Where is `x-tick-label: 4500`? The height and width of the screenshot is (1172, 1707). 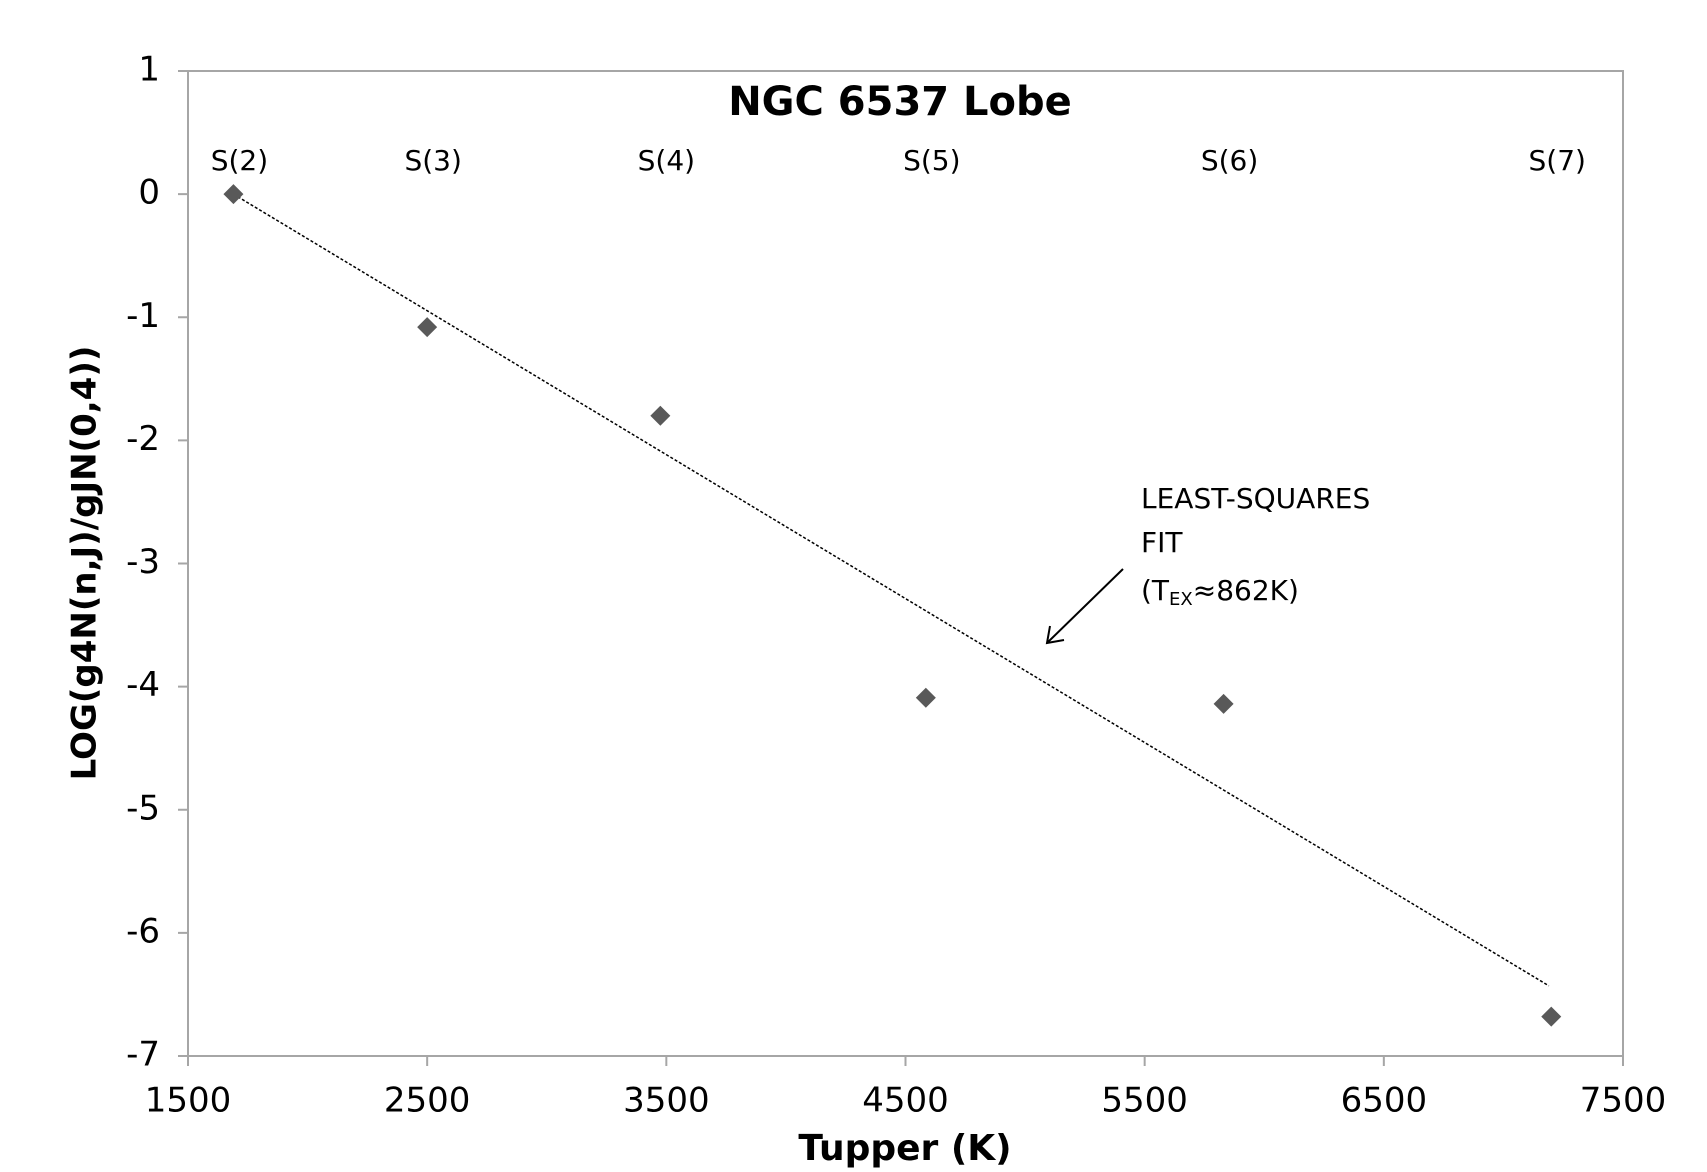
x-tick-label: 4500 is located at coordinates (905, 1101).